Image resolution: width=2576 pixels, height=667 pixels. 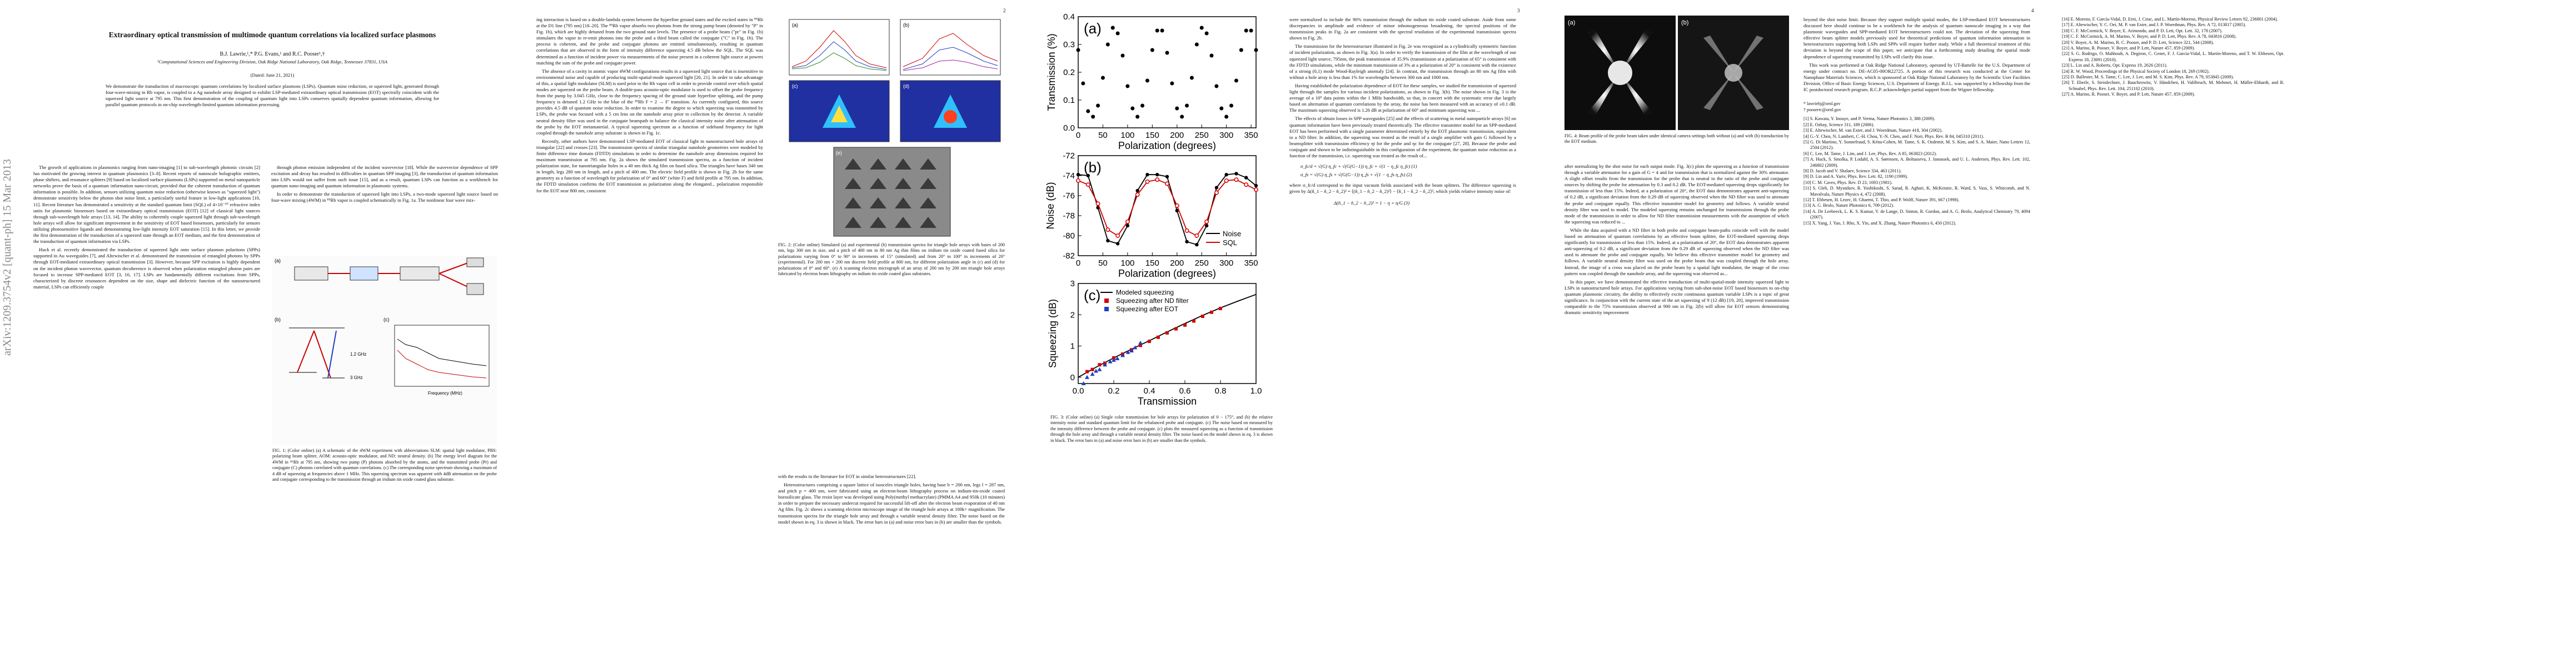 What do you see at coordinates (1004, 10) in the screenshot?
I see `page-number: 2` at bounding box center [1004, 10].